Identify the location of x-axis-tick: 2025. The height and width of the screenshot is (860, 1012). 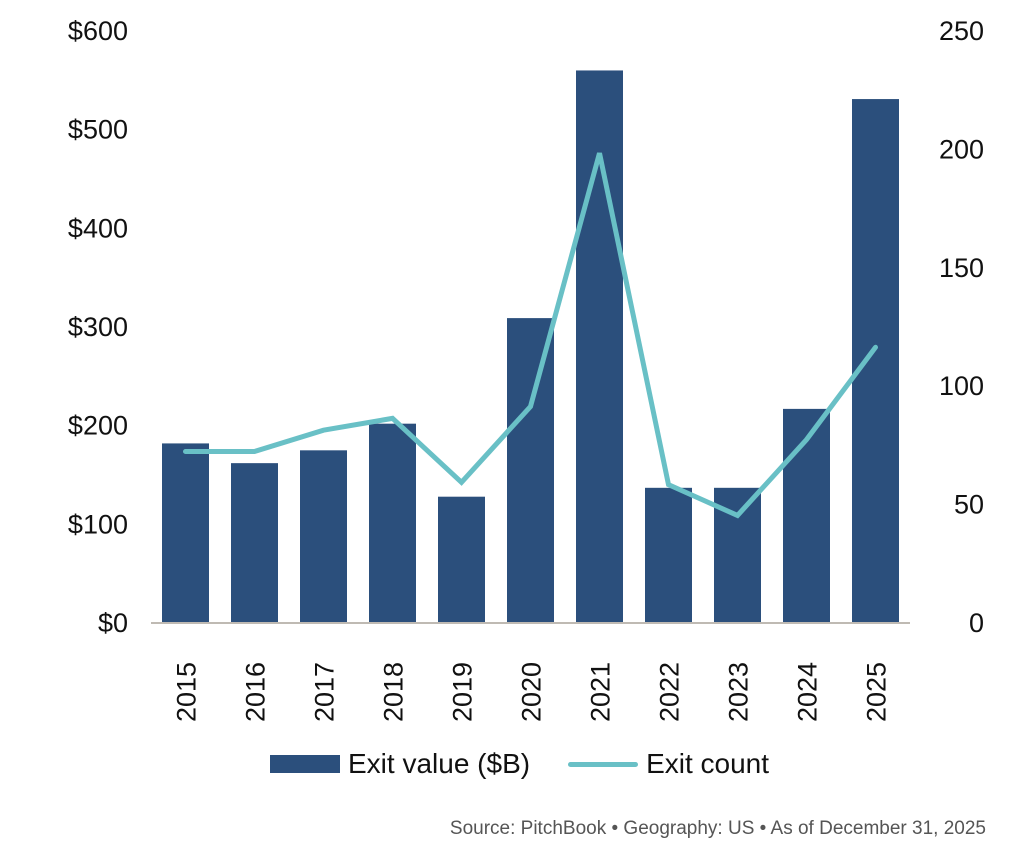
(877, 692).